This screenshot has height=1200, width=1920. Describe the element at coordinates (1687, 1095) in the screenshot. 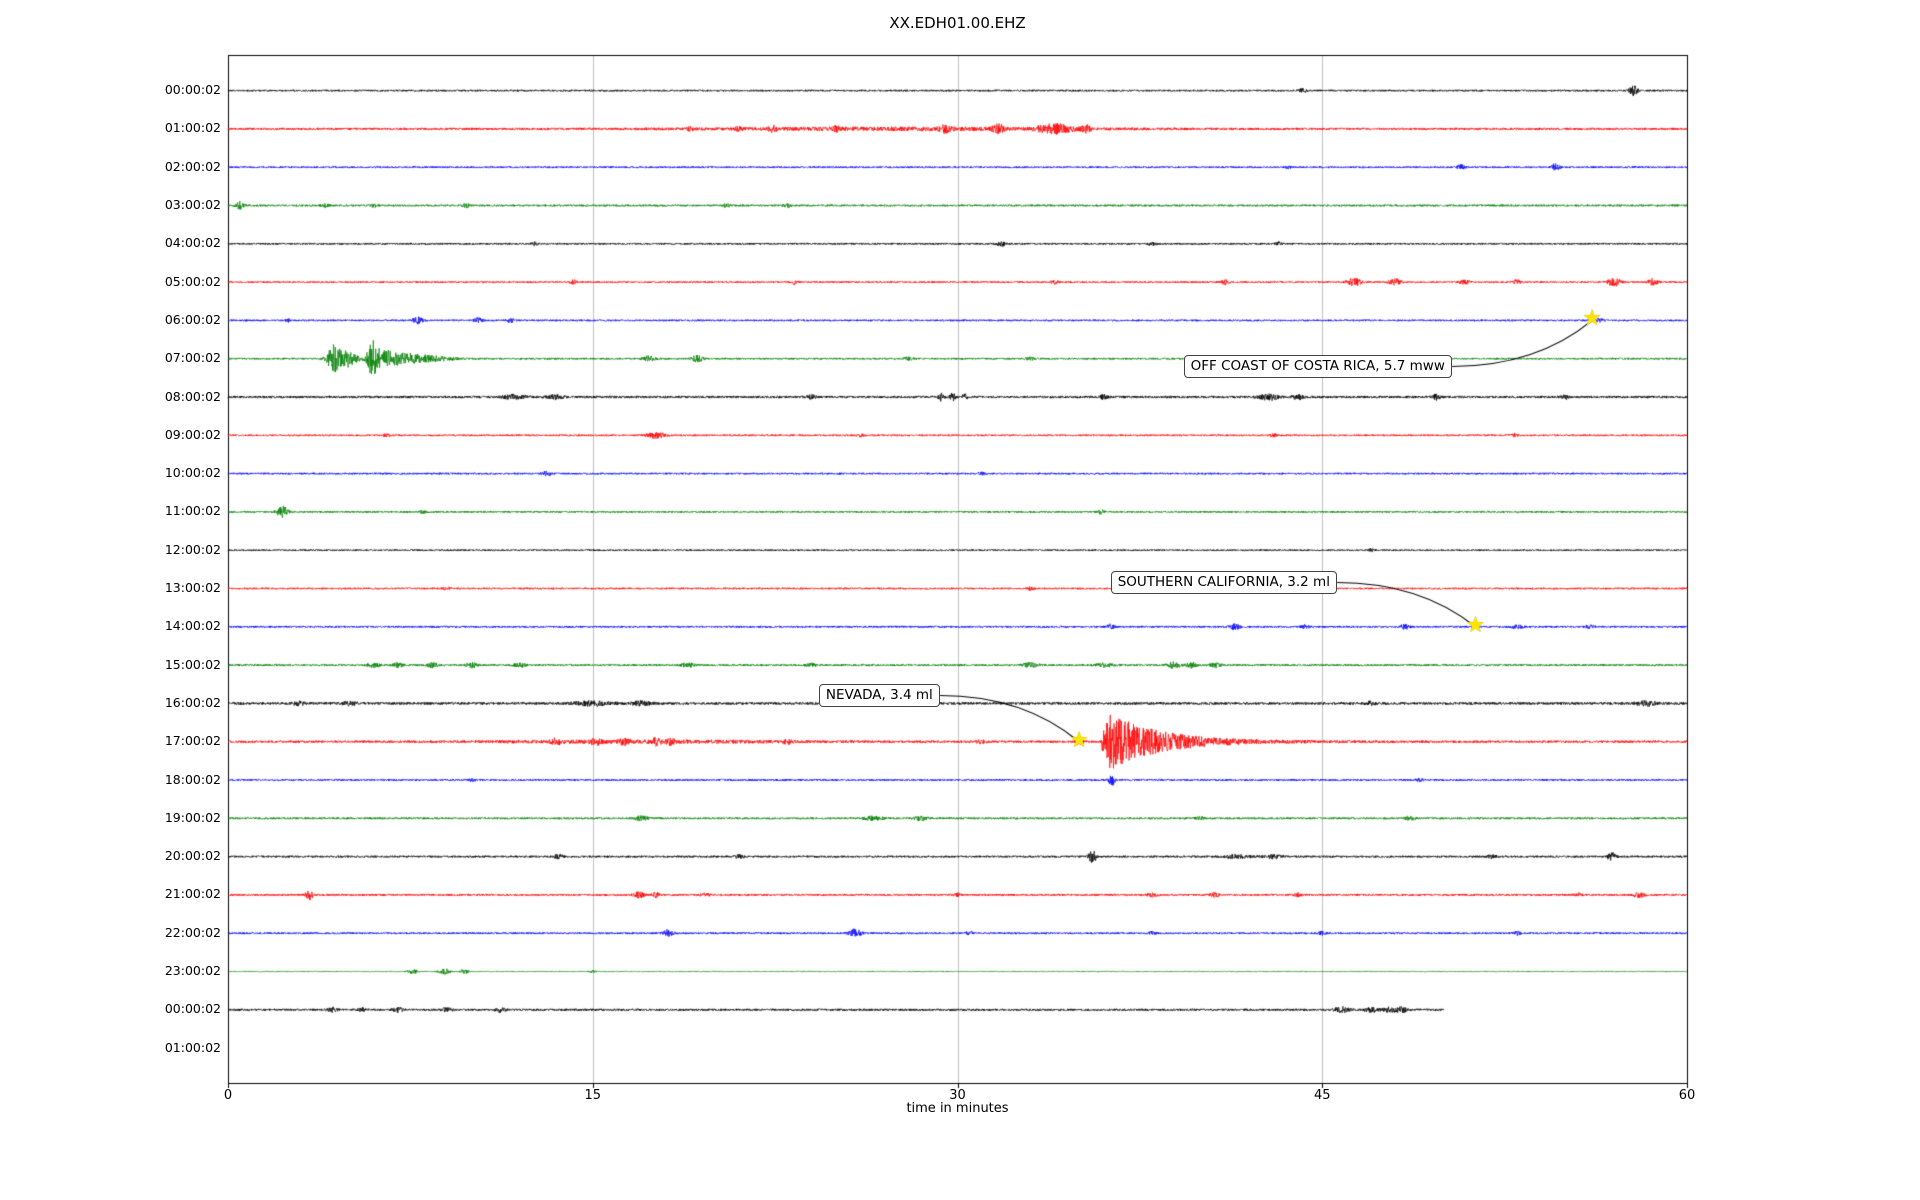

I see `x-tick-label: 60` at that location.